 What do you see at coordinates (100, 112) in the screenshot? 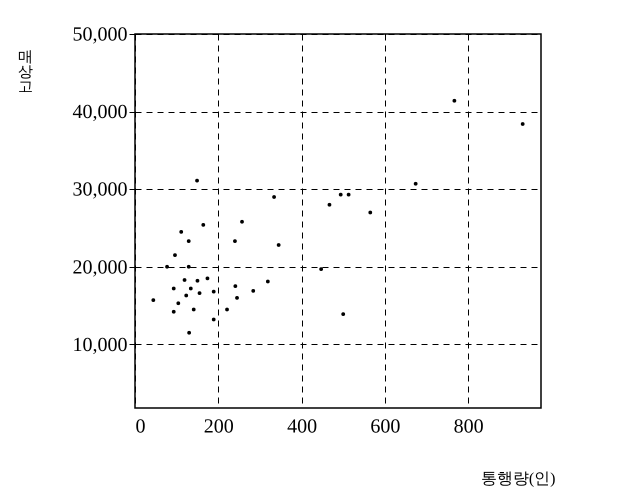
I see `y-tick-label: 40,000` at bounding box center [100, 112].